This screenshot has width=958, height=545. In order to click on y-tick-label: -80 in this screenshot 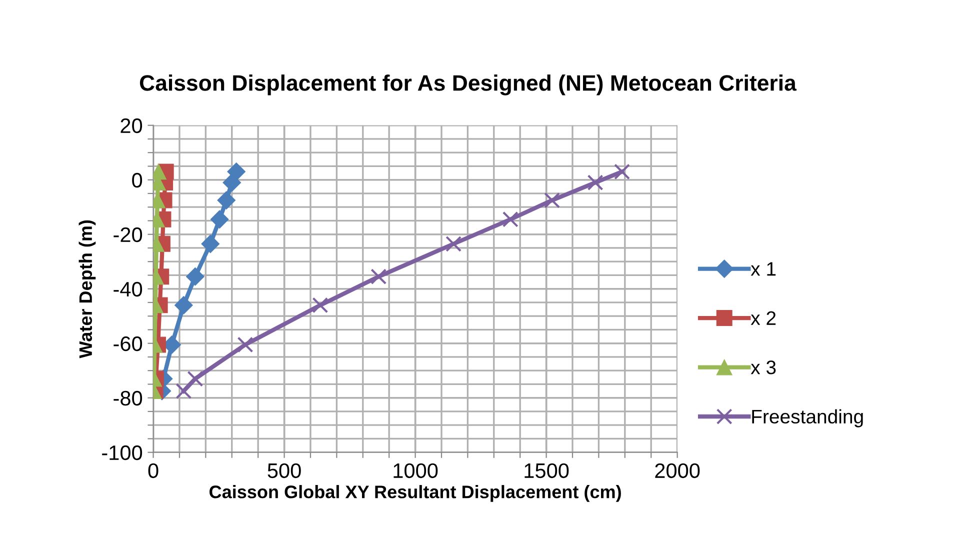, I will do `click(128, 398)`.